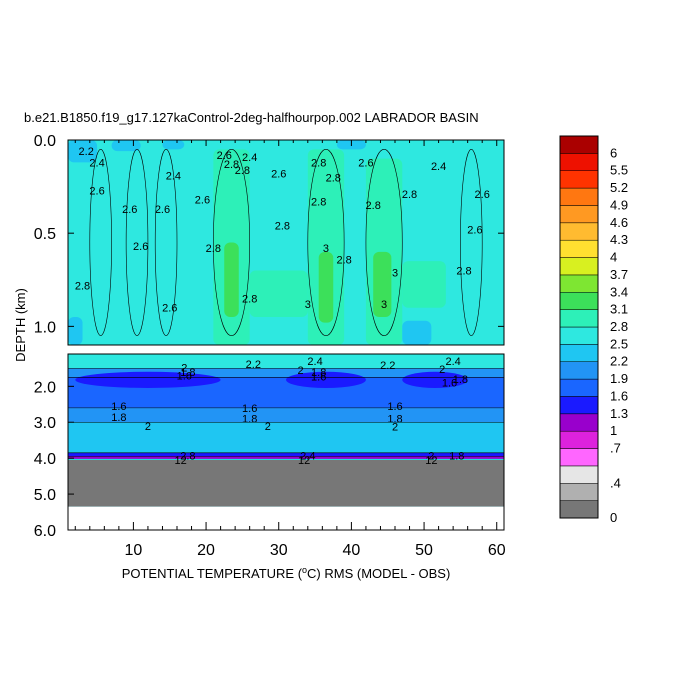 The width and height of the screenshot is (700, 700). Describe the element at coordinates (279, 550) in the screenshot. I see `x-tick-label: 30` at that location.